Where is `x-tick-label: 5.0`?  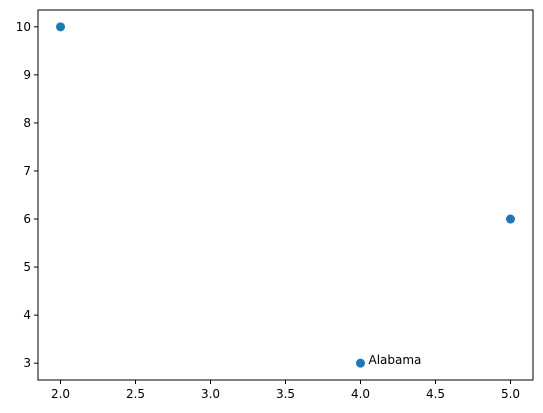
x-tick-label: 5.0 is located at coordinates (510, 394).